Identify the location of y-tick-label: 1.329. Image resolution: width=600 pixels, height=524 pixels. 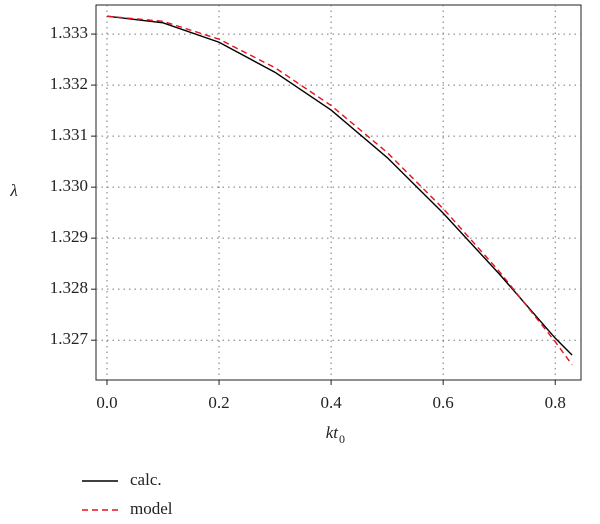
(69, 236).